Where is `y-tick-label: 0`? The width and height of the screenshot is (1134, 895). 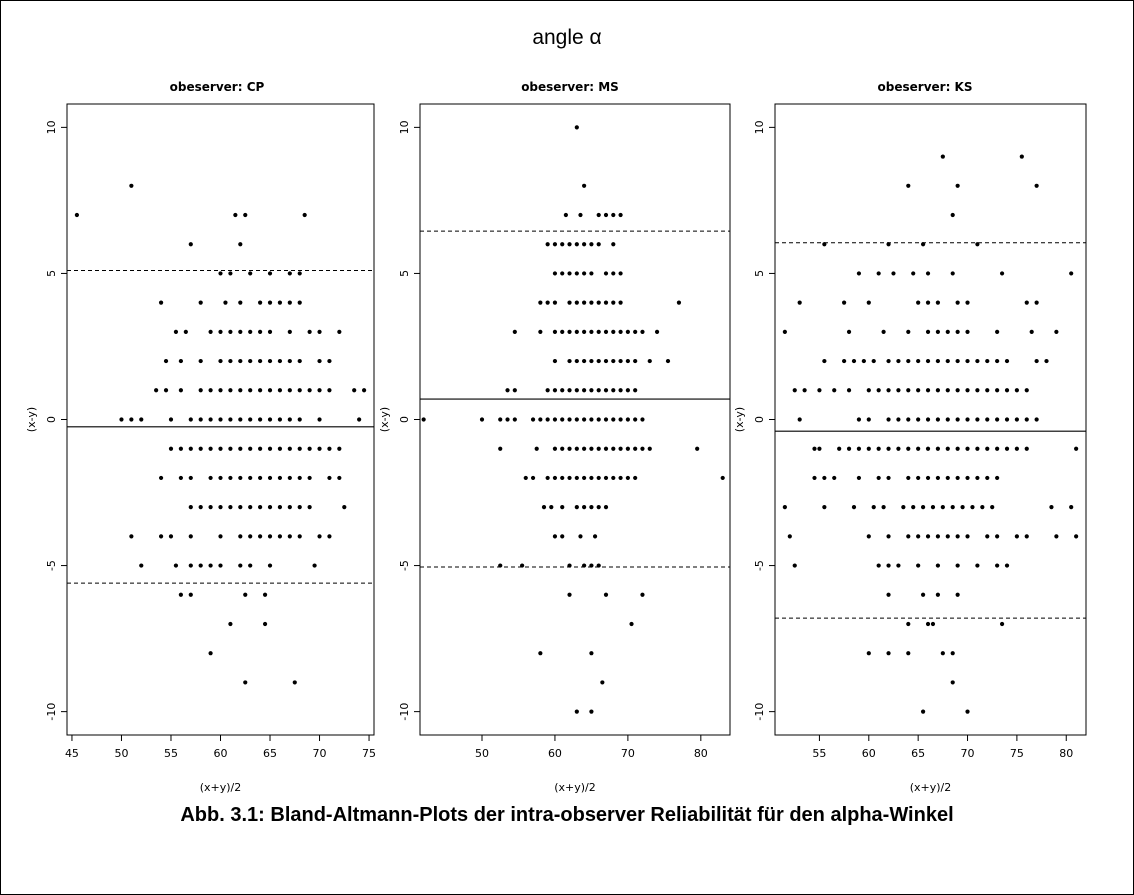
y-tick-label: 0 is located at coordinates (51, 419).